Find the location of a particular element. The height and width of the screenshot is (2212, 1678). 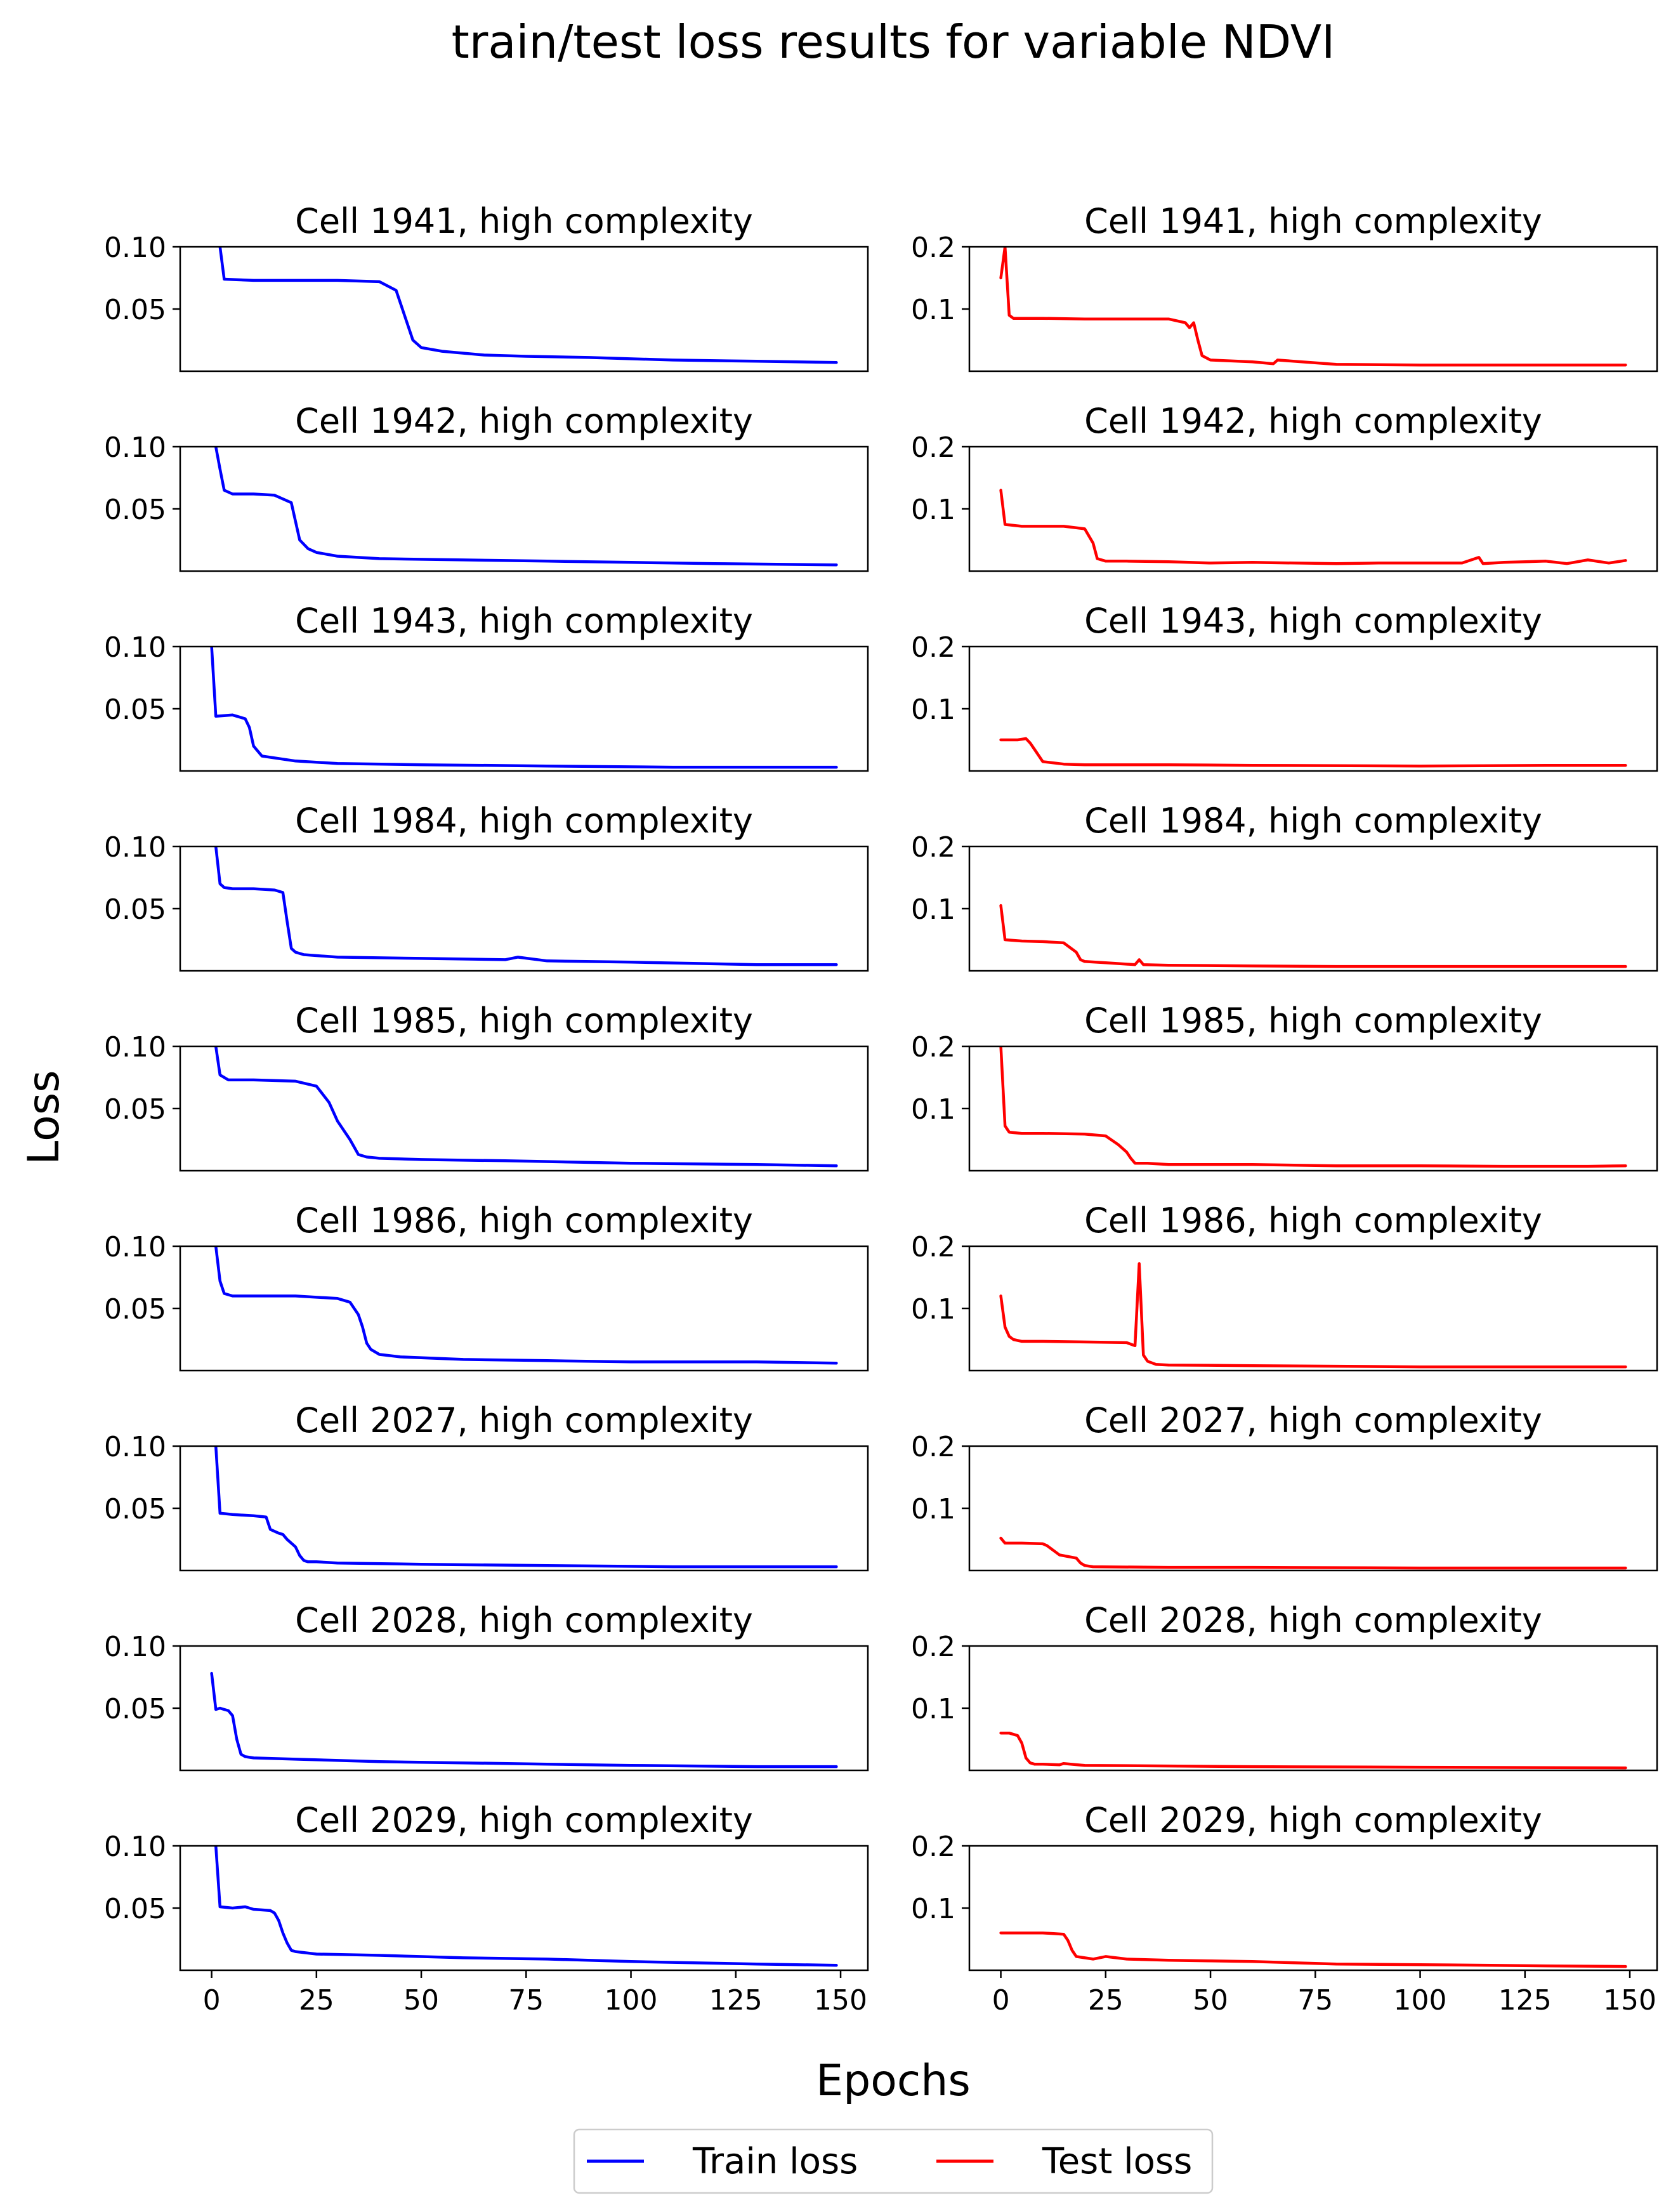

panel-train: Cell 1943, high complexity 0.05 0.10 is located at coordinates (487, 686).